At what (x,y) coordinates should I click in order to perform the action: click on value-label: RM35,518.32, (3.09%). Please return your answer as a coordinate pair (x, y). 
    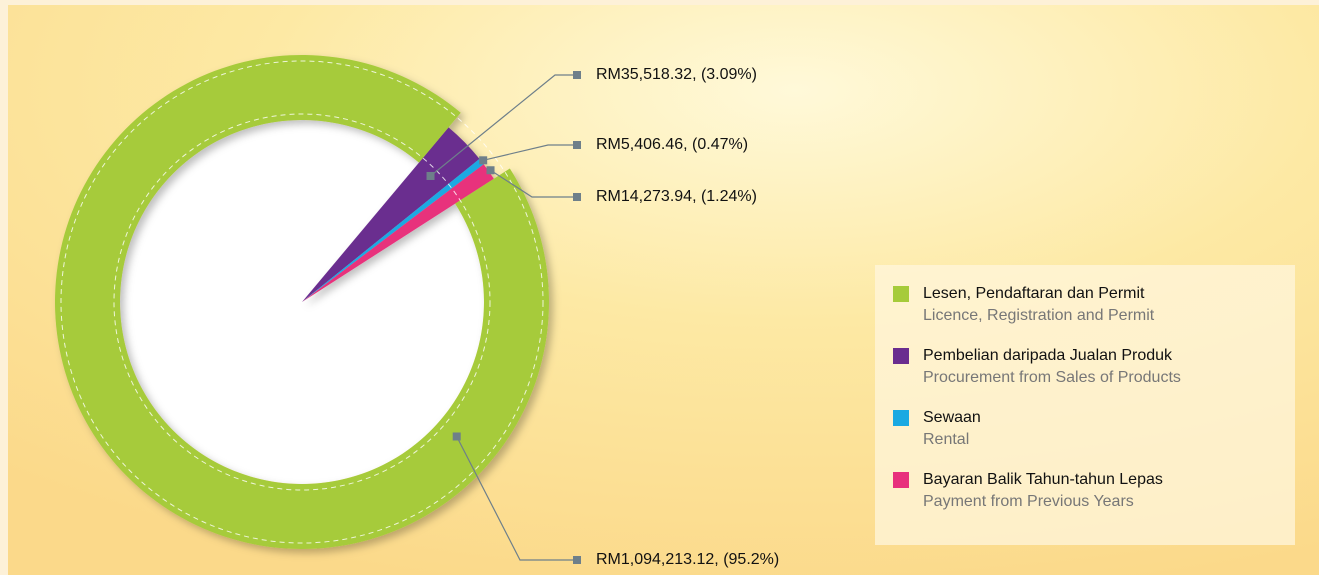
    Looking at the image, I should click on (676, 74).